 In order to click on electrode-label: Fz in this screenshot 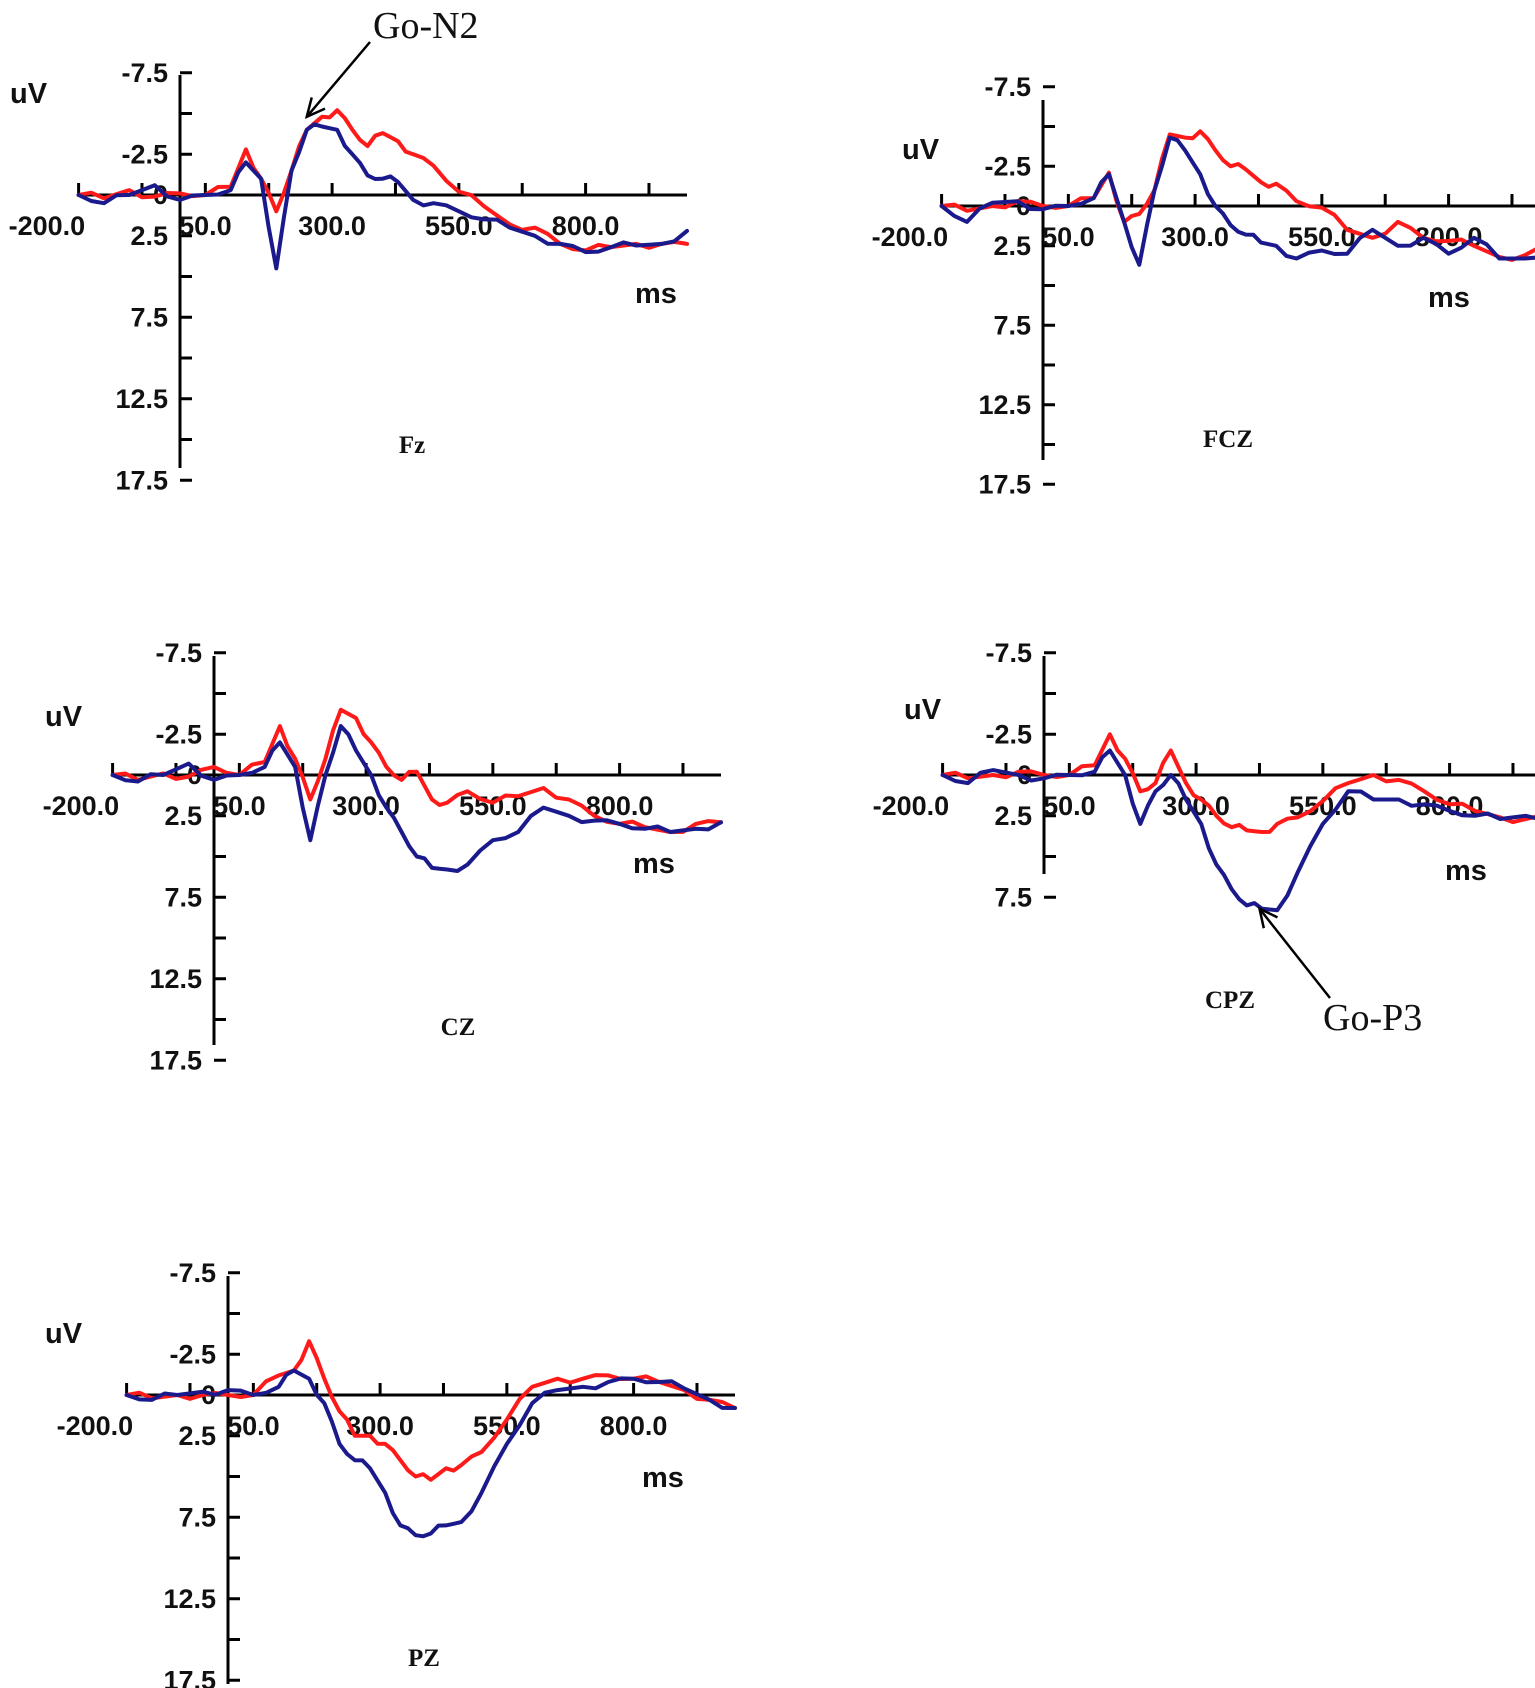, I will do `click(412, 445)`.